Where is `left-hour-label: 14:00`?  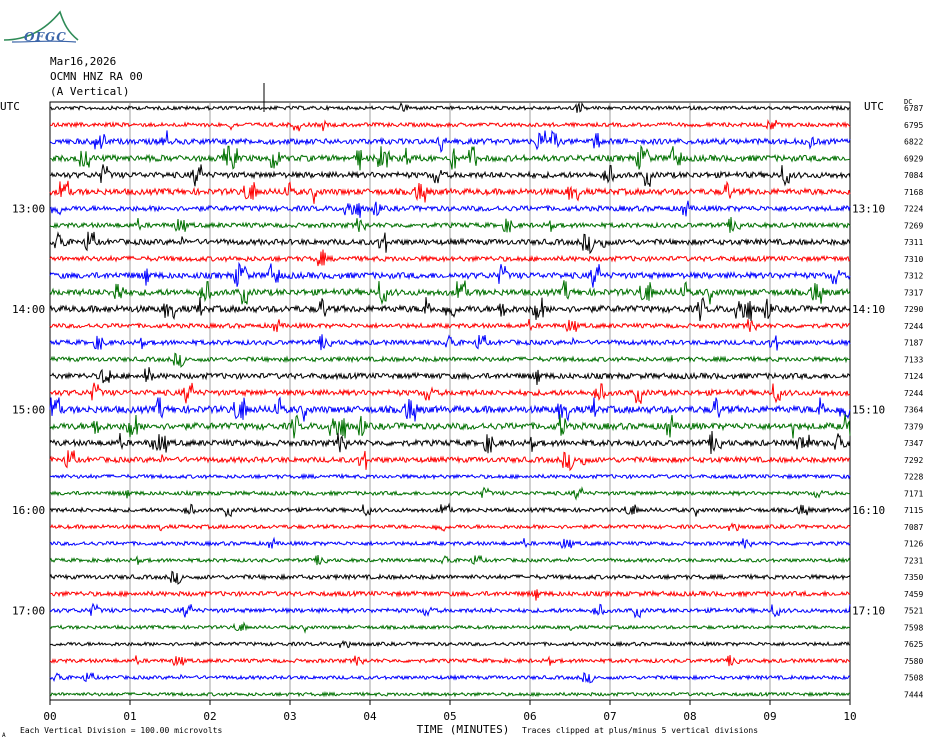
left-hour-label: 14:00 is located at coordinates (28, 309).